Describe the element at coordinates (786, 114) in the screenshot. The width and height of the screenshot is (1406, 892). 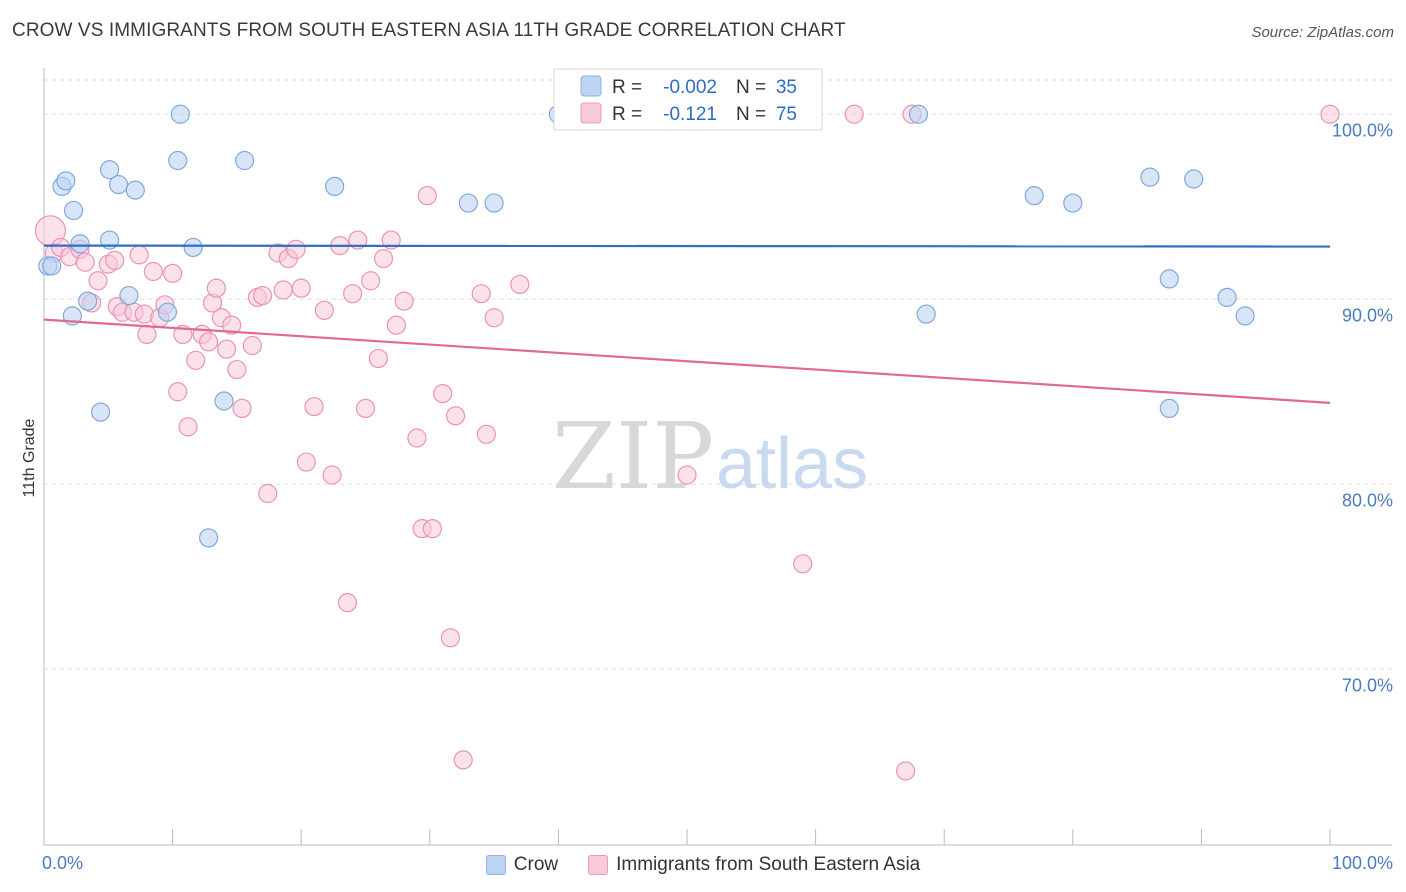
I see `legend-n-value-immigrants: 75` at that location.